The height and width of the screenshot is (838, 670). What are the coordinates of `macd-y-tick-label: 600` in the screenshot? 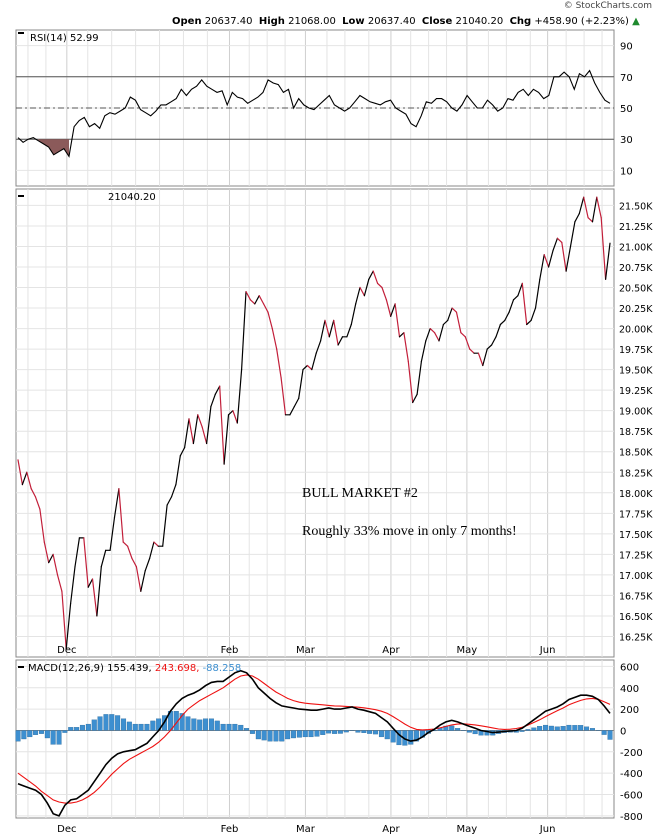 It's located at (629, 667).